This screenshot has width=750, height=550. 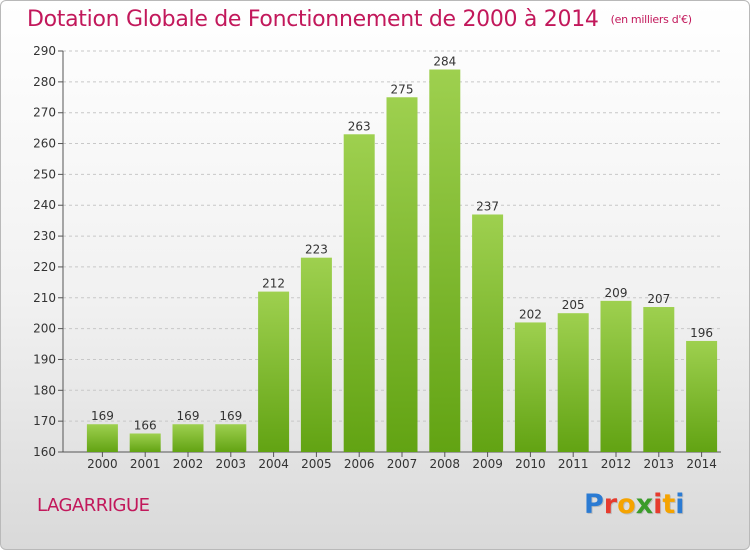 I want to click on data-label: 284, so click(x=444, y=62).